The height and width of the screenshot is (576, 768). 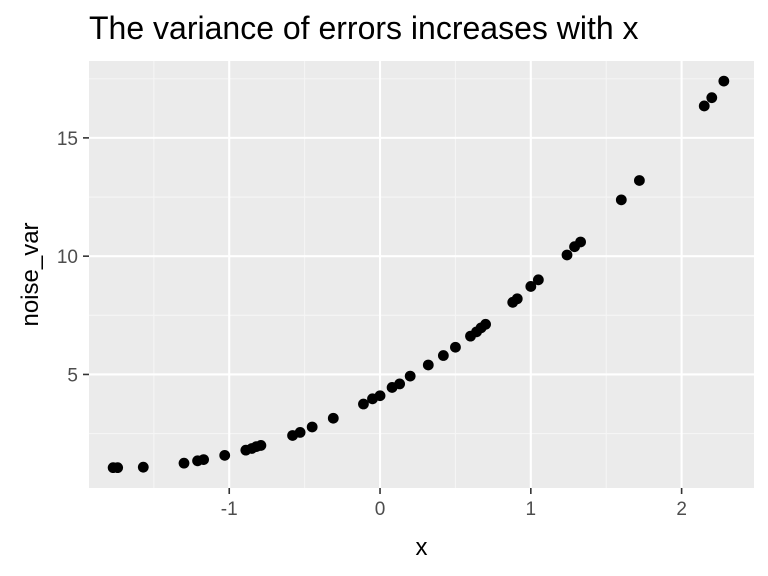 What do you see at coordinates (364, 28) in the screenshot?
I see `chart-title: The variance of errors increases with x` at bounding box center [364, 28].